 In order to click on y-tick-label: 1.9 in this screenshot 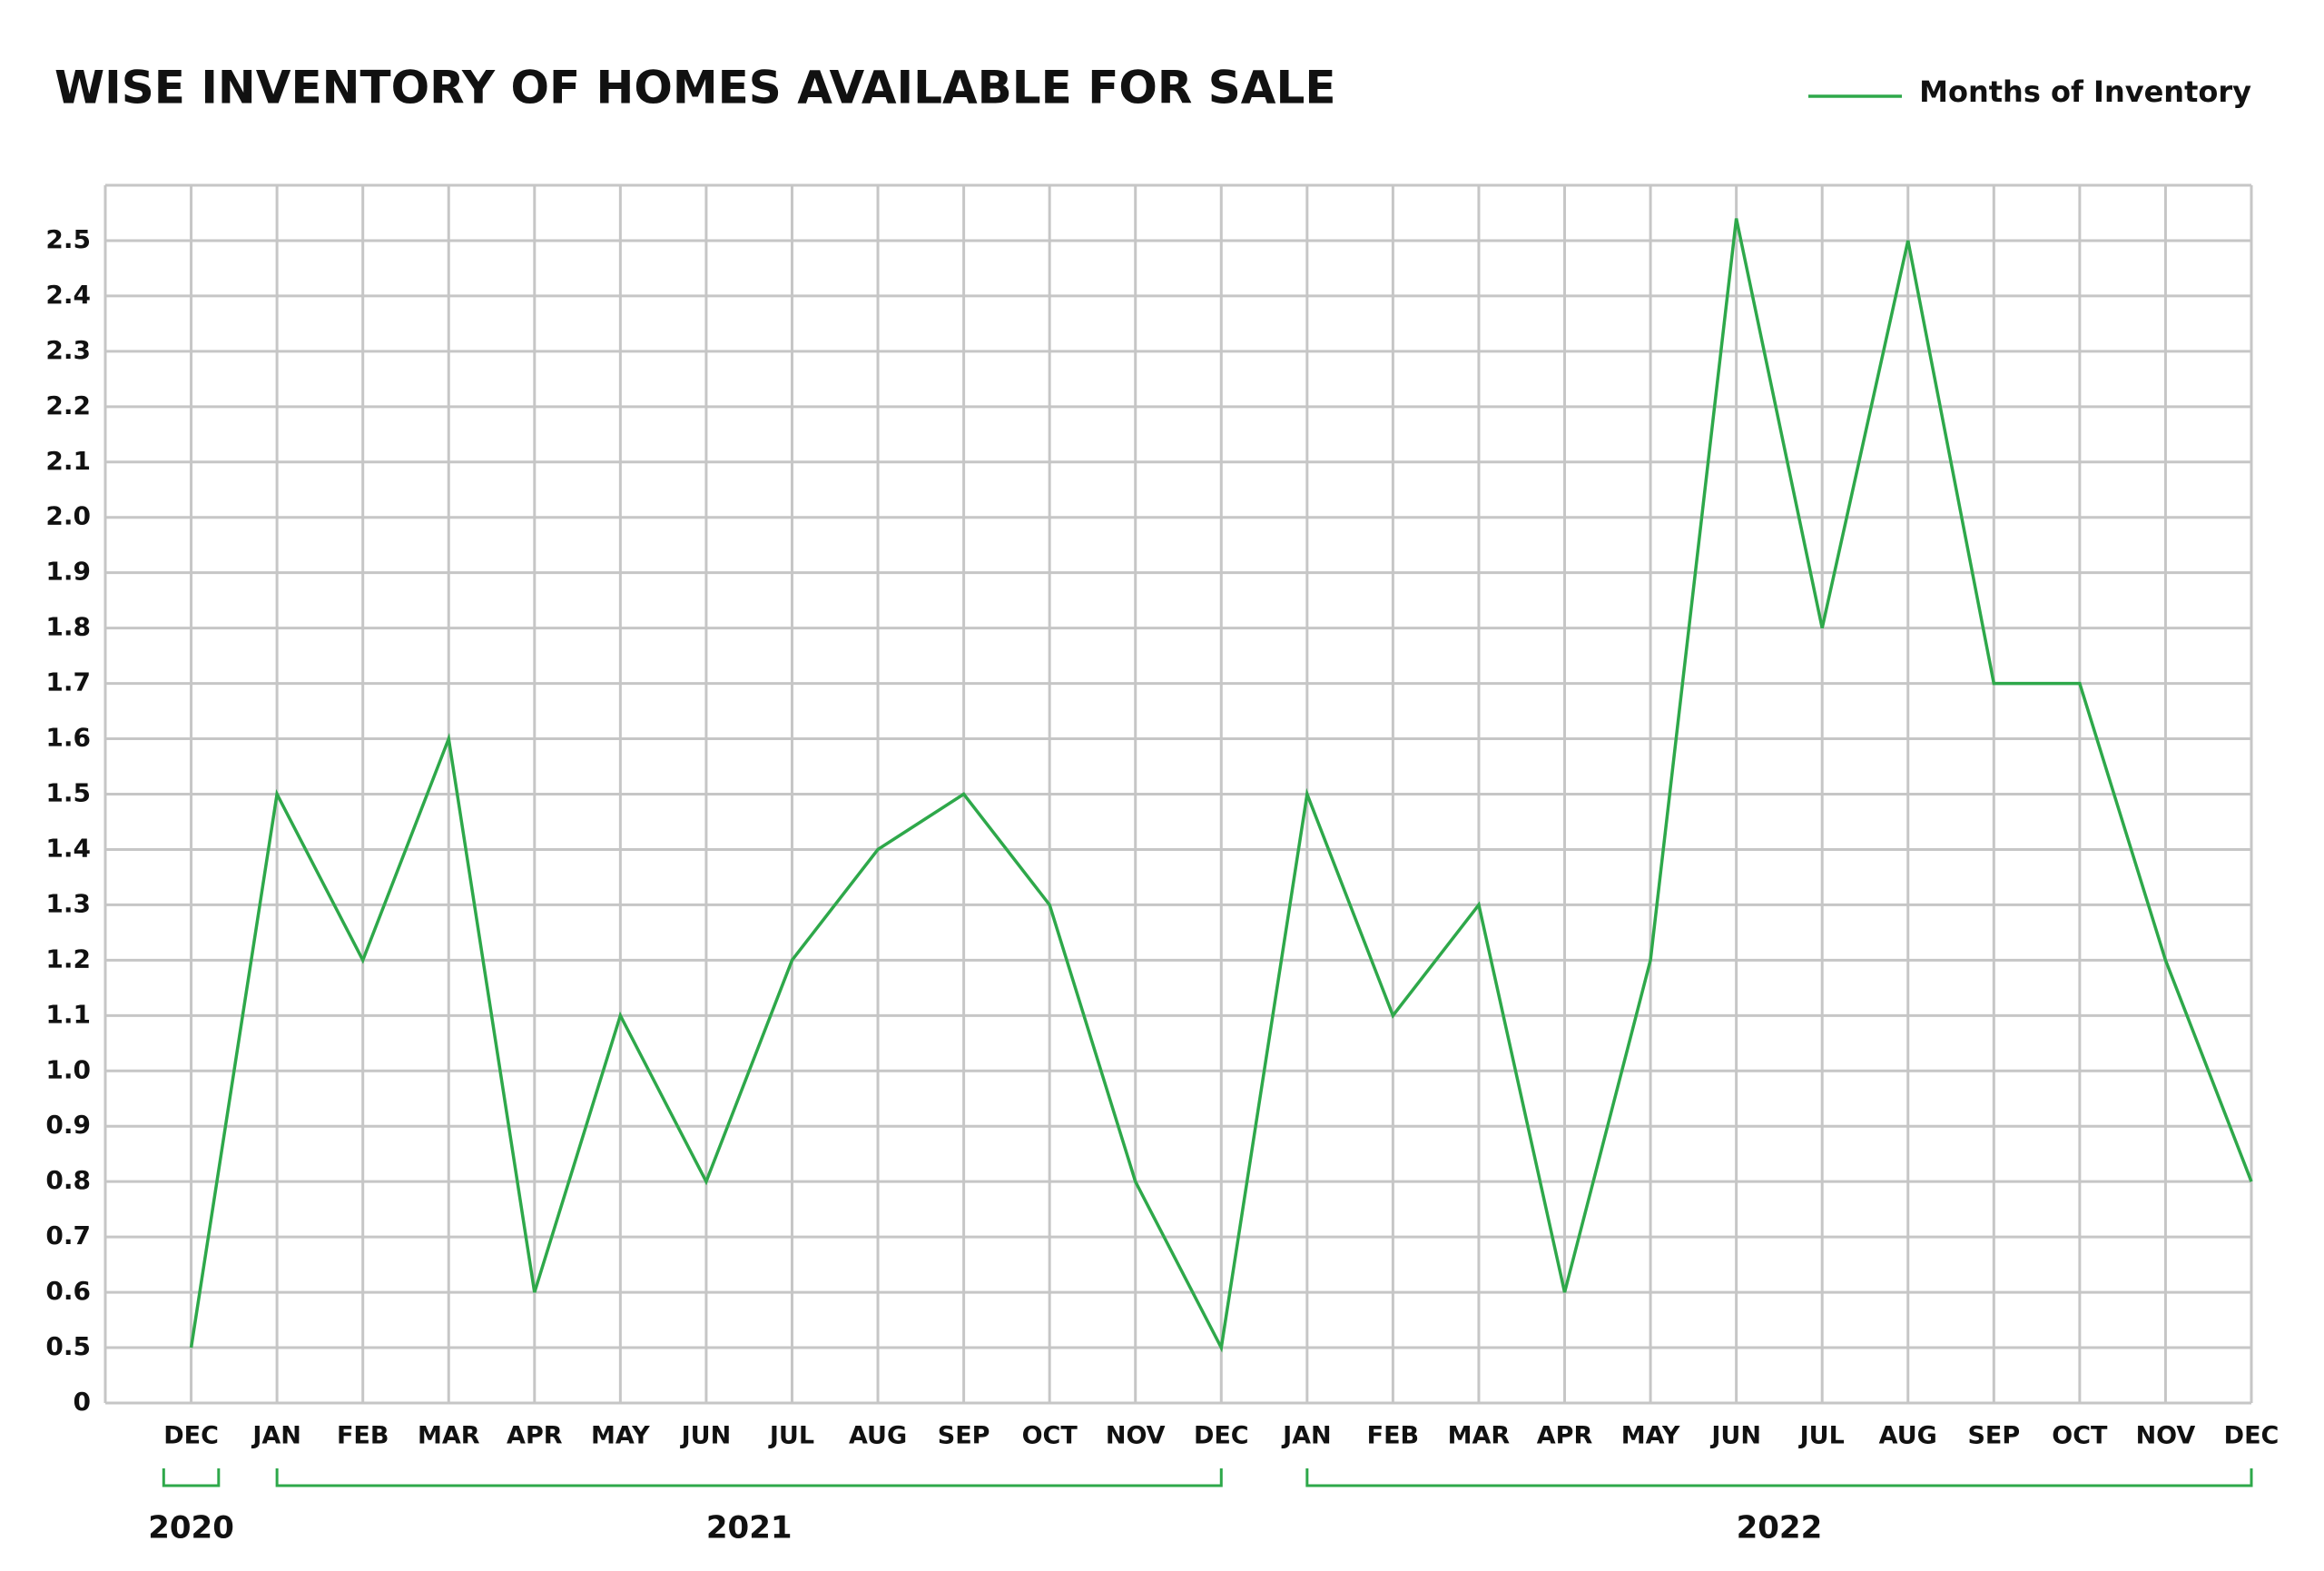, I will do `click(68, 572)`.